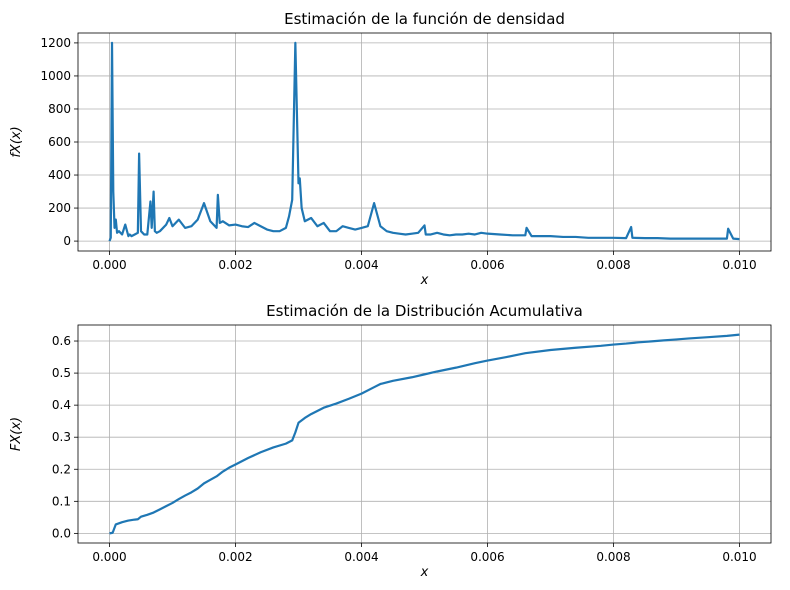 The image size is (790, 590). I want to click on cdf-y-tick-label: 0.3, so click(61, 437).